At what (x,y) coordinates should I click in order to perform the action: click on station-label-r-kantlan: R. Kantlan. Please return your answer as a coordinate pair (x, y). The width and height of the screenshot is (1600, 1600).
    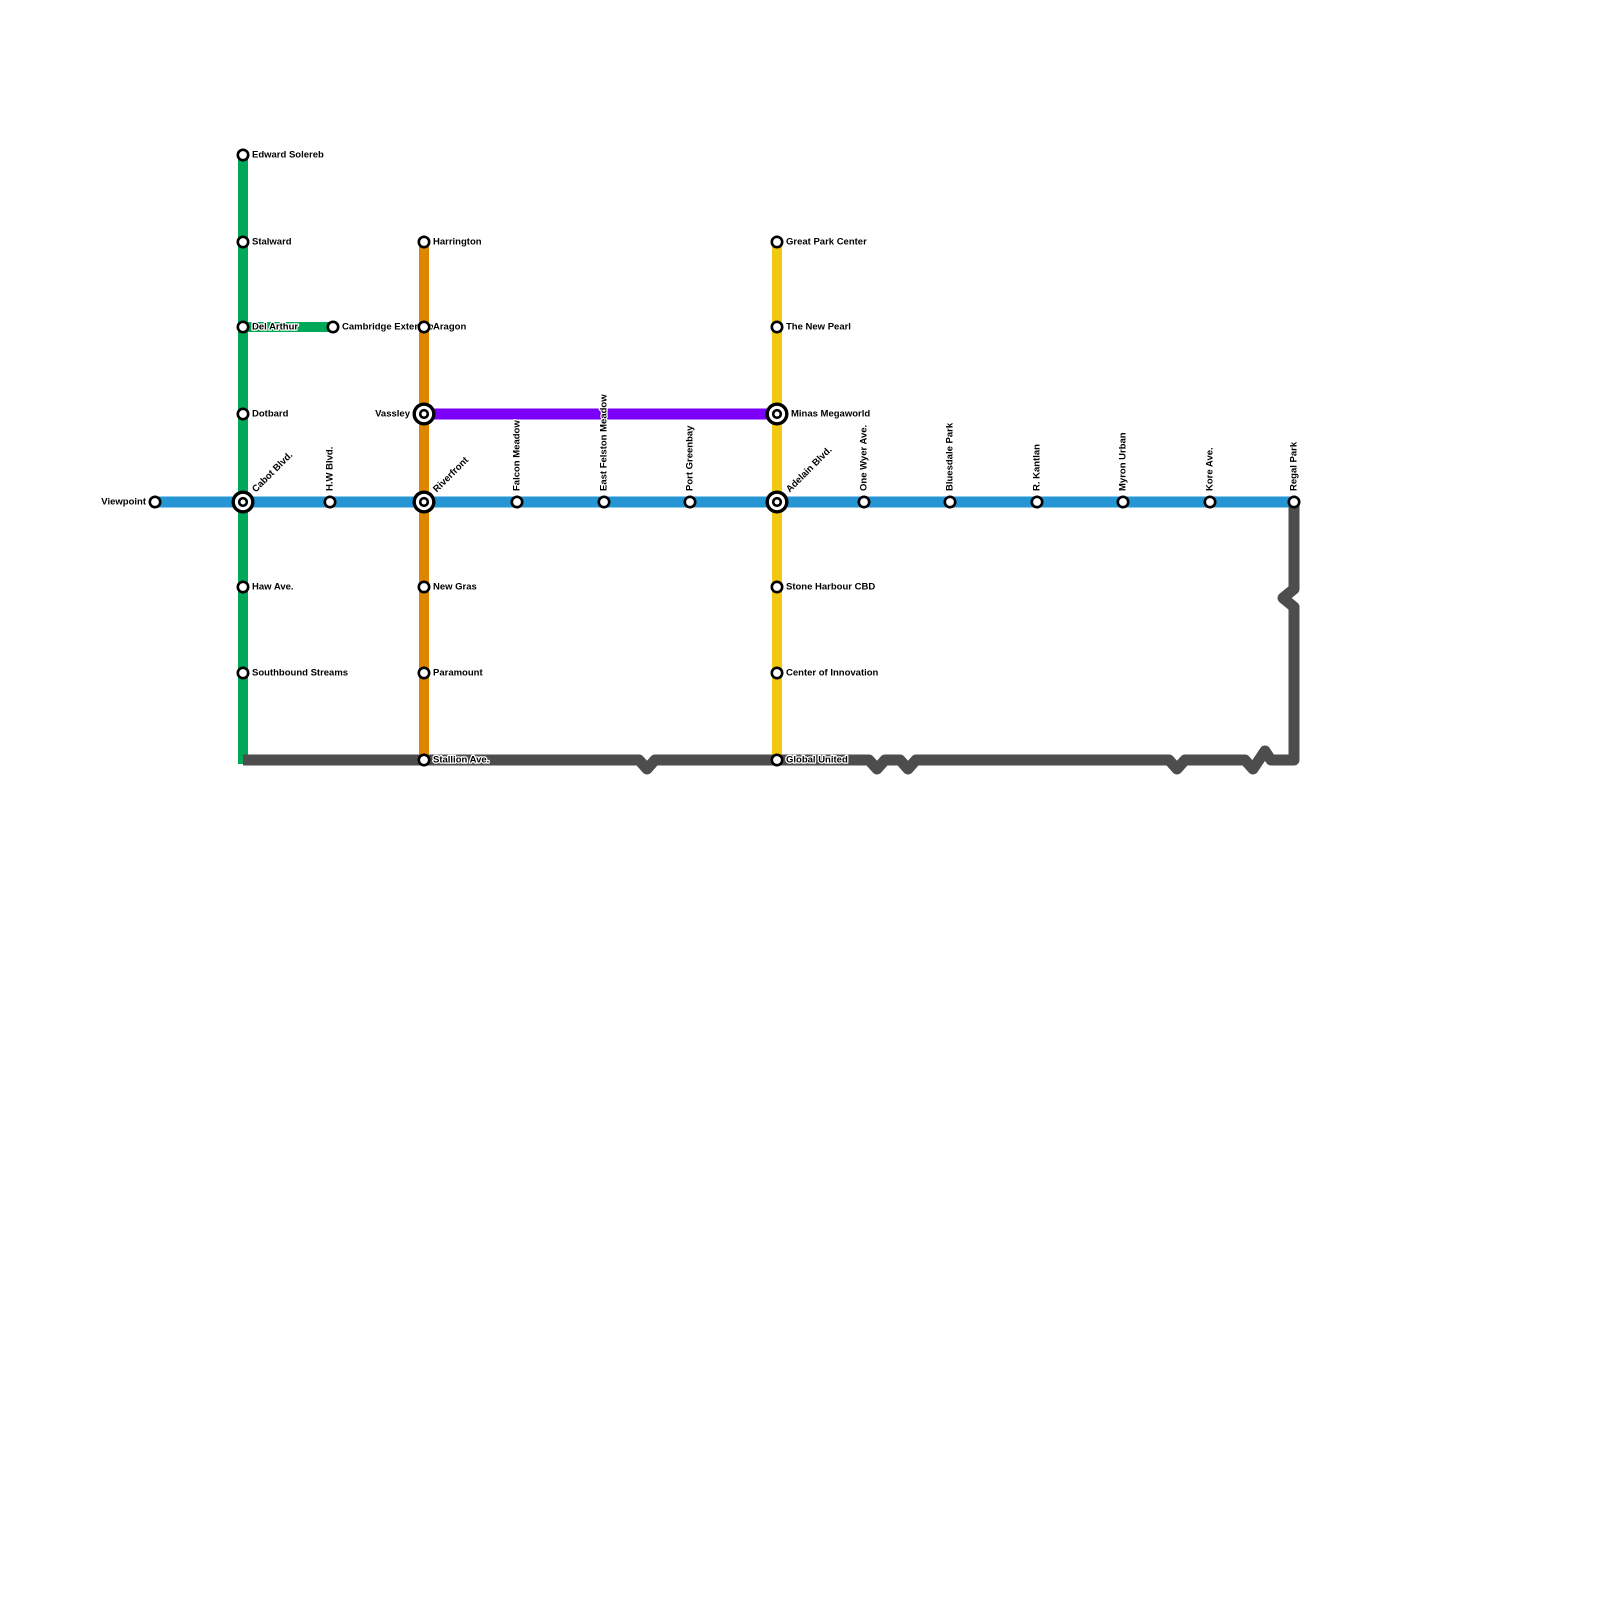
    Looking at the image, I should click on (1037, 467).